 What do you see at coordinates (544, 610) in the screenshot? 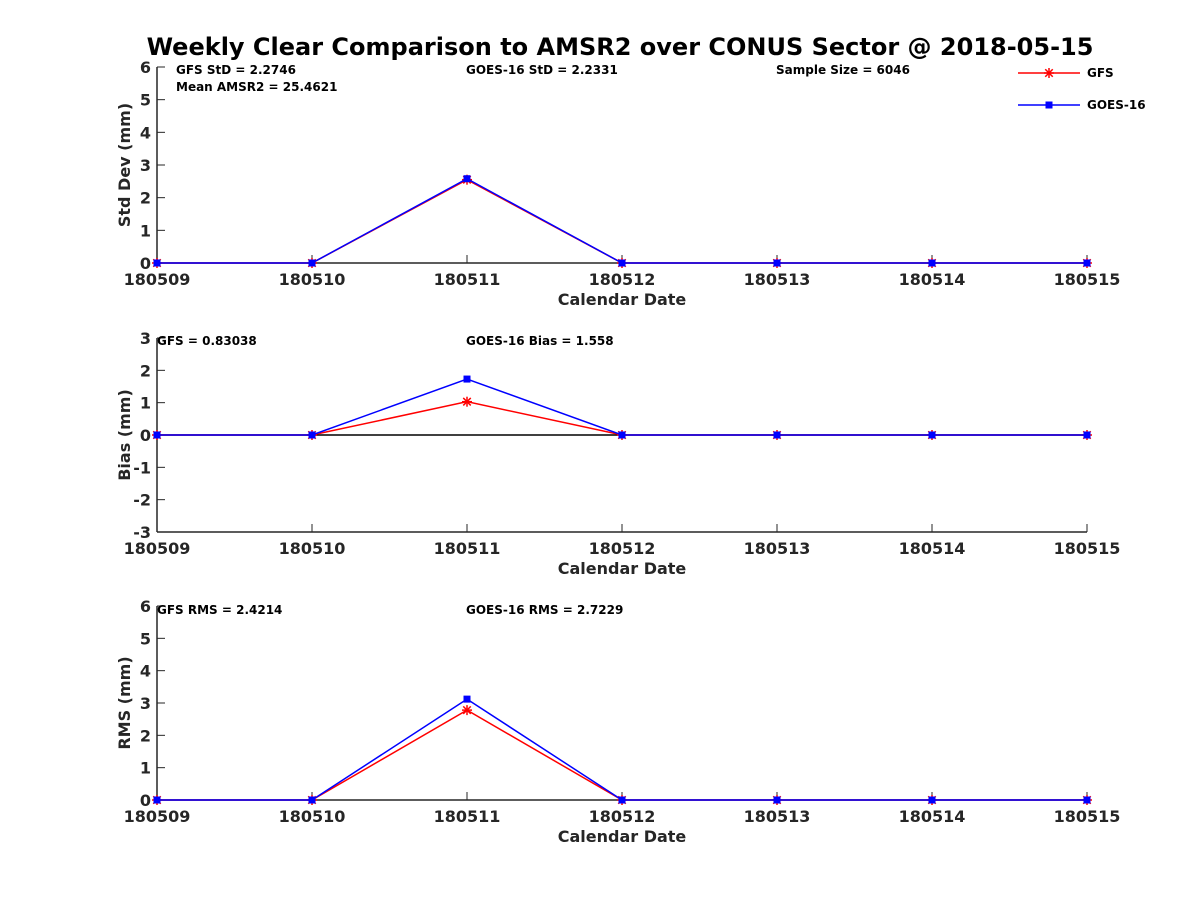
I see `stat-annotation: GOES-16 RMS = 2.7229` at bounding box center [544, 610].